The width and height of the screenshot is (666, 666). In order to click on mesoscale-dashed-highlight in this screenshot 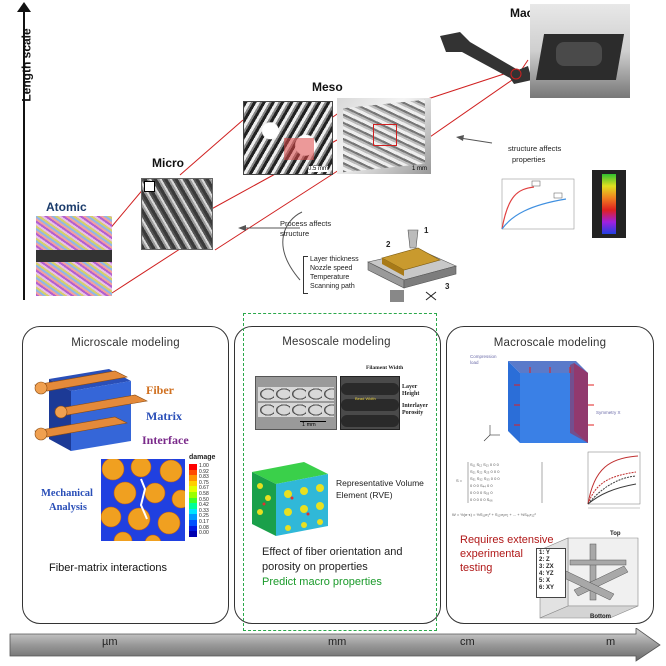, I will do `click(340, 472)`.